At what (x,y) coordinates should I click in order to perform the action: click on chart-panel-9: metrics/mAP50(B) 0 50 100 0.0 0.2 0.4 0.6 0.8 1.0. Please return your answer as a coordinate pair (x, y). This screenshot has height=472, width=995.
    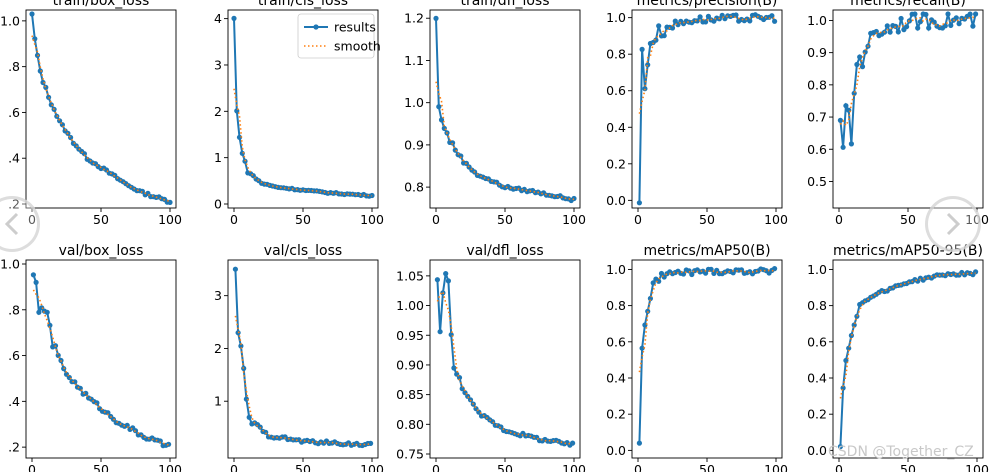
    Looking at the image, I should click on (697, 357).